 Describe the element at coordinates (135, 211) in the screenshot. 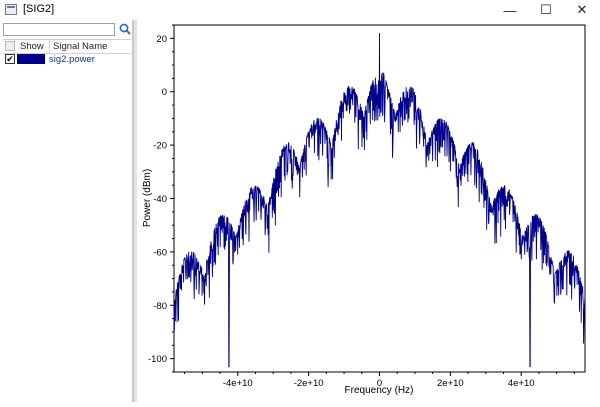

I see `panel-splitter` at that location.